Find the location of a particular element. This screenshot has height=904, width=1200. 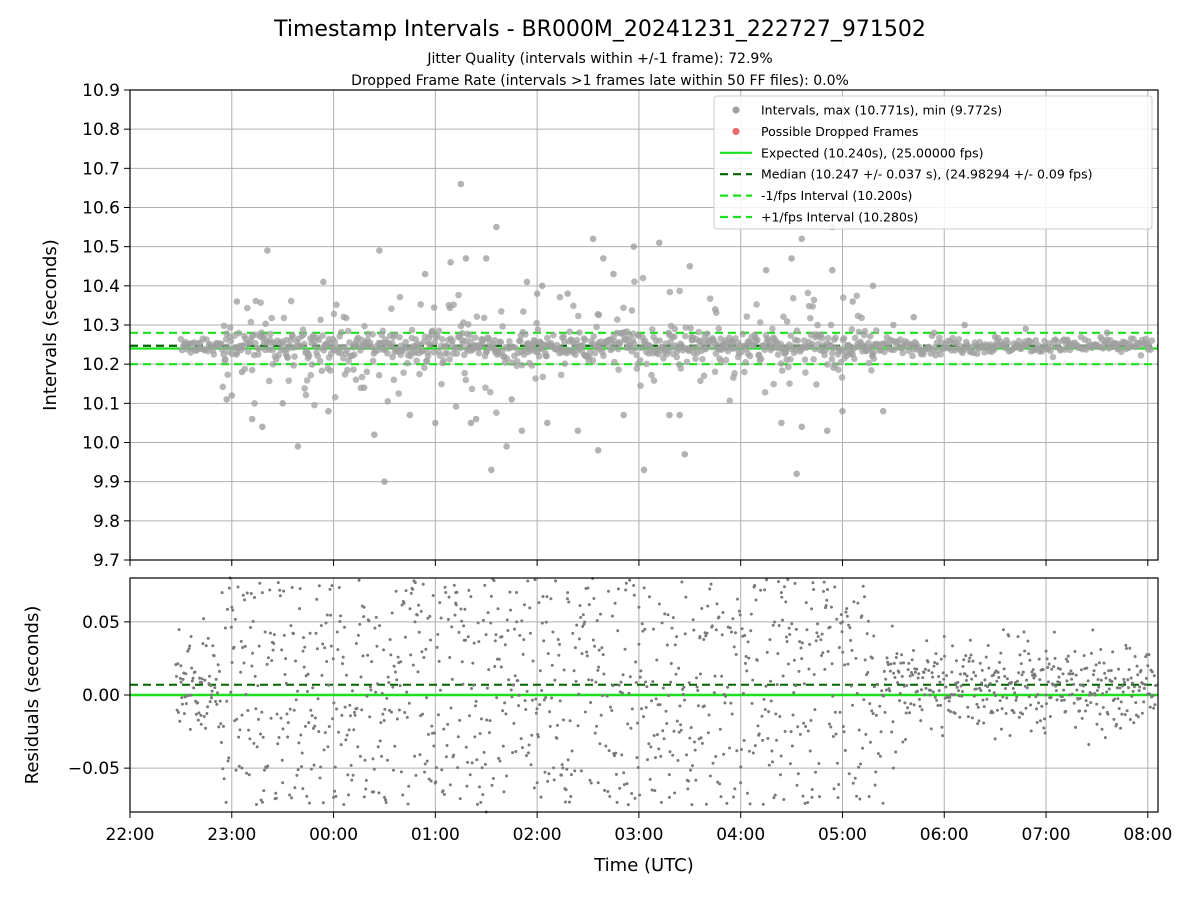

top-y-tick-label: 10.7 is located at coordinates (101, 169).